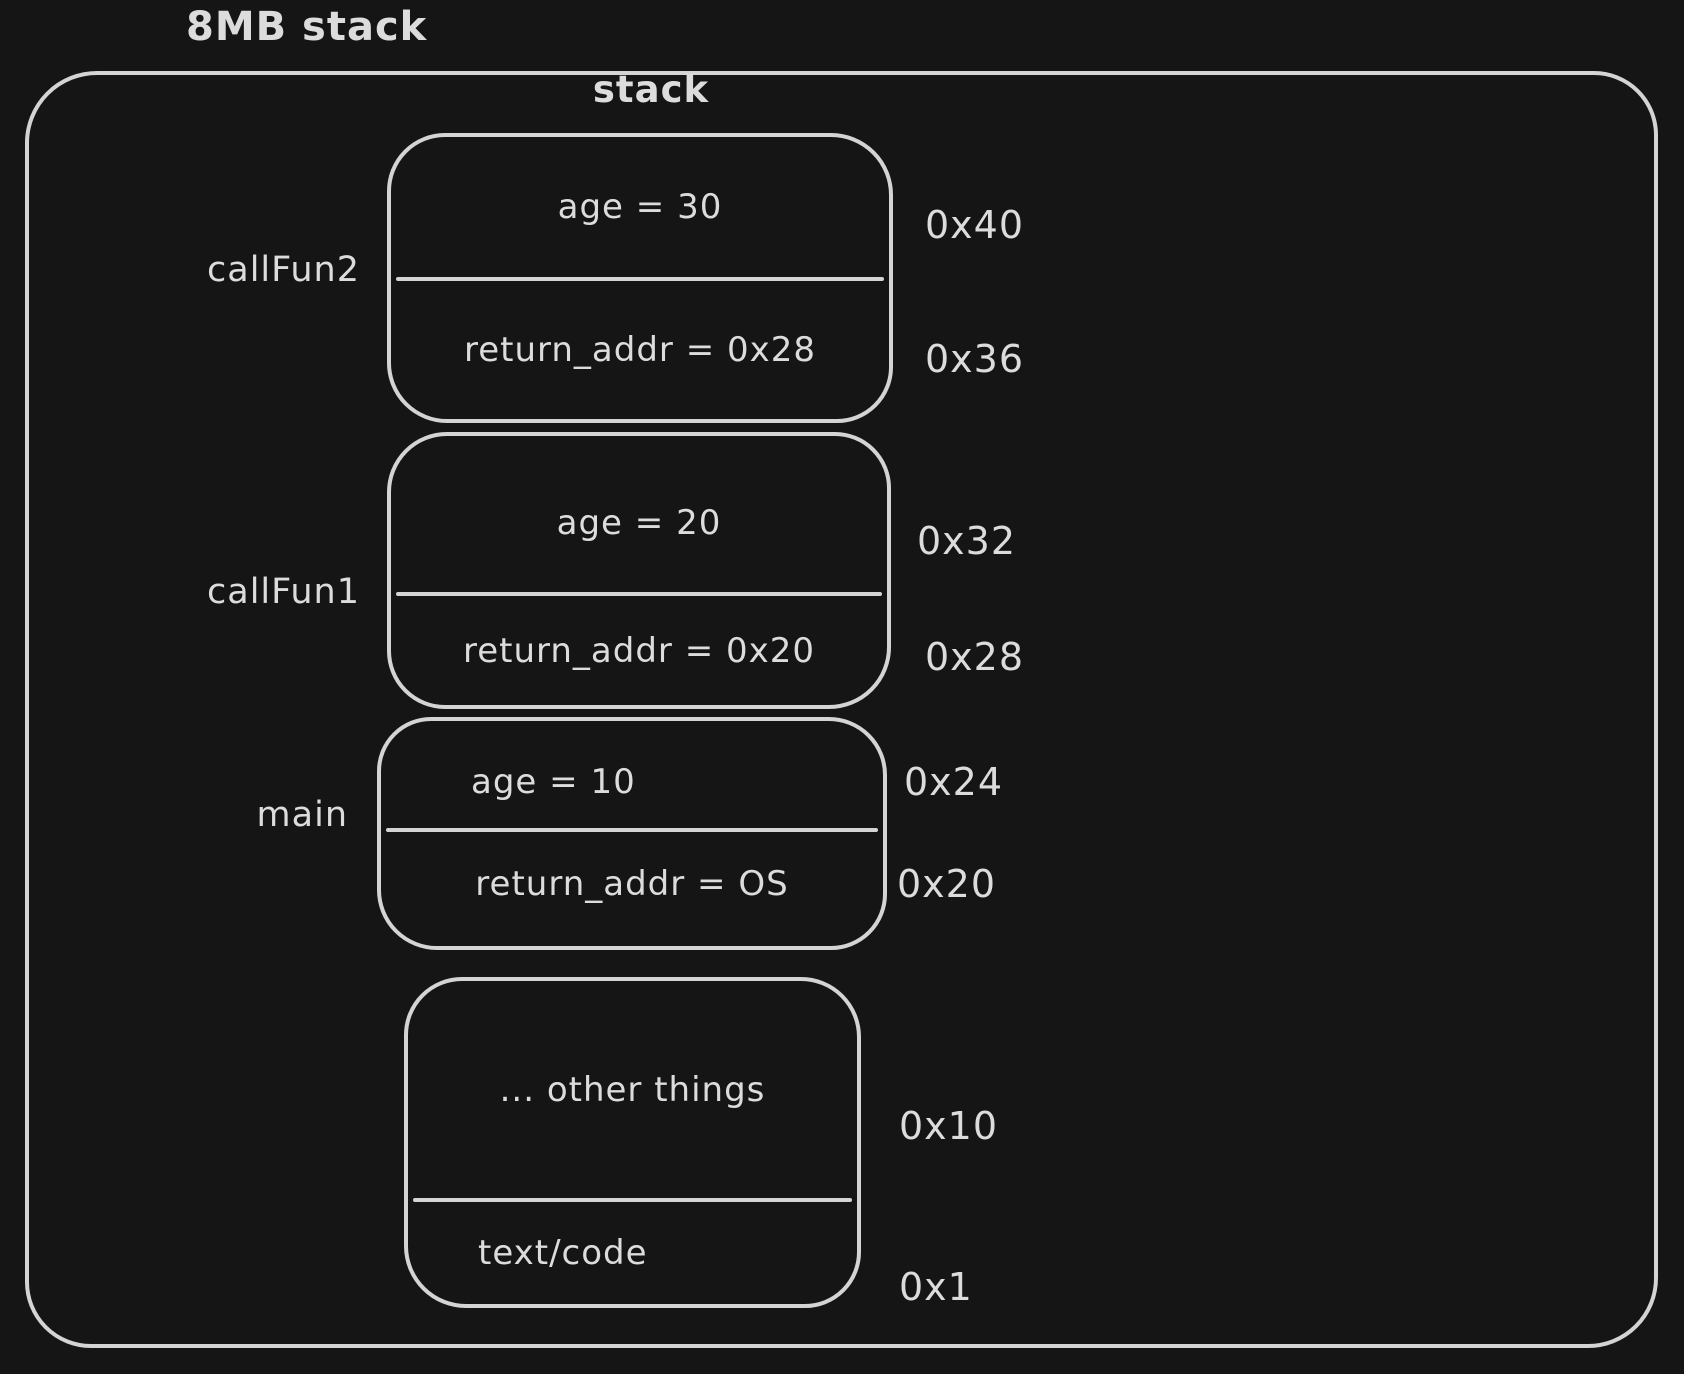 The width and height of the screenshot is (1684, 1374). What do you see at coordinates (975, 359) in the screenshot?
I see `address-label: 0x36` at bounding box center [975, 359].